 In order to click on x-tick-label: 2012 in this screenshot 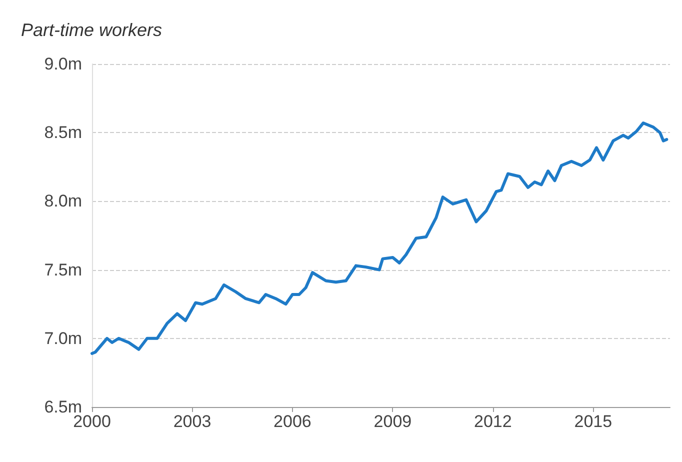, I will do `click(493, 421)`.